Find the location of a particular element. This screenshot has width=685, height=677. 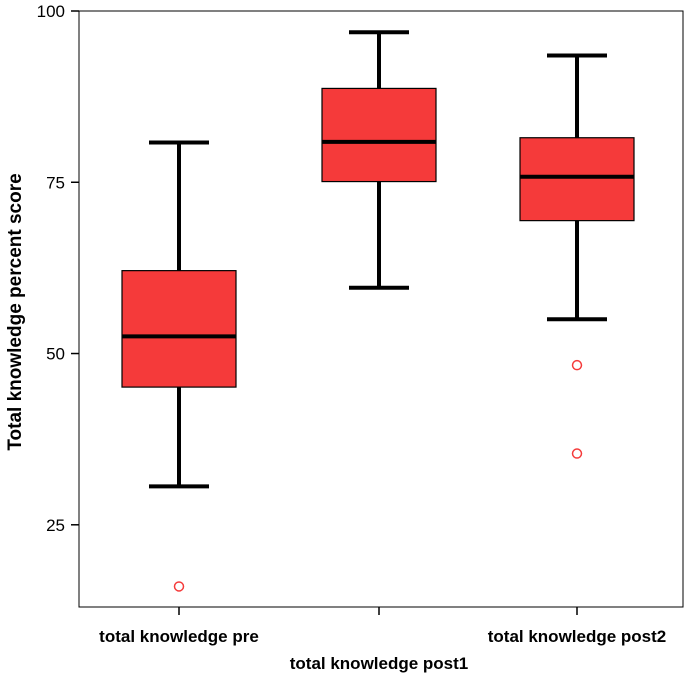

x-tick-label: total knowledge post1 is located at coordinates (379, 663).